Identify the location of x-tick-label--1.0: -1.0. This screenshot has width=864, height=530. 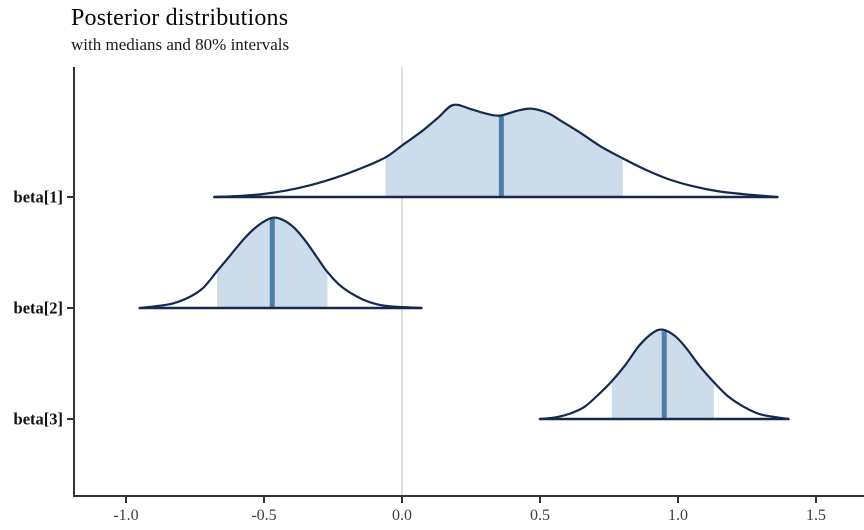
(125, 515).